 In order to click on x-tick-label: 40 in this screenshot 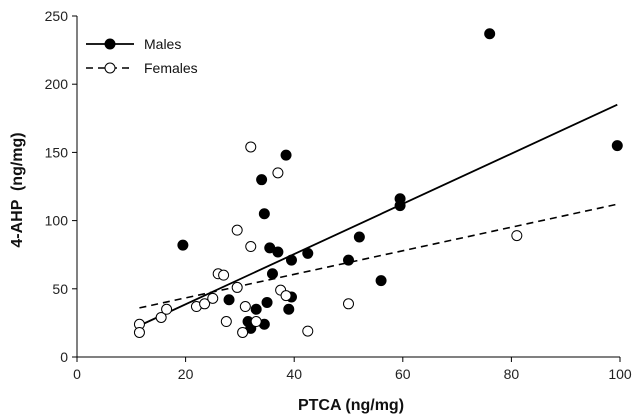, I will do `click(294, 374)`.